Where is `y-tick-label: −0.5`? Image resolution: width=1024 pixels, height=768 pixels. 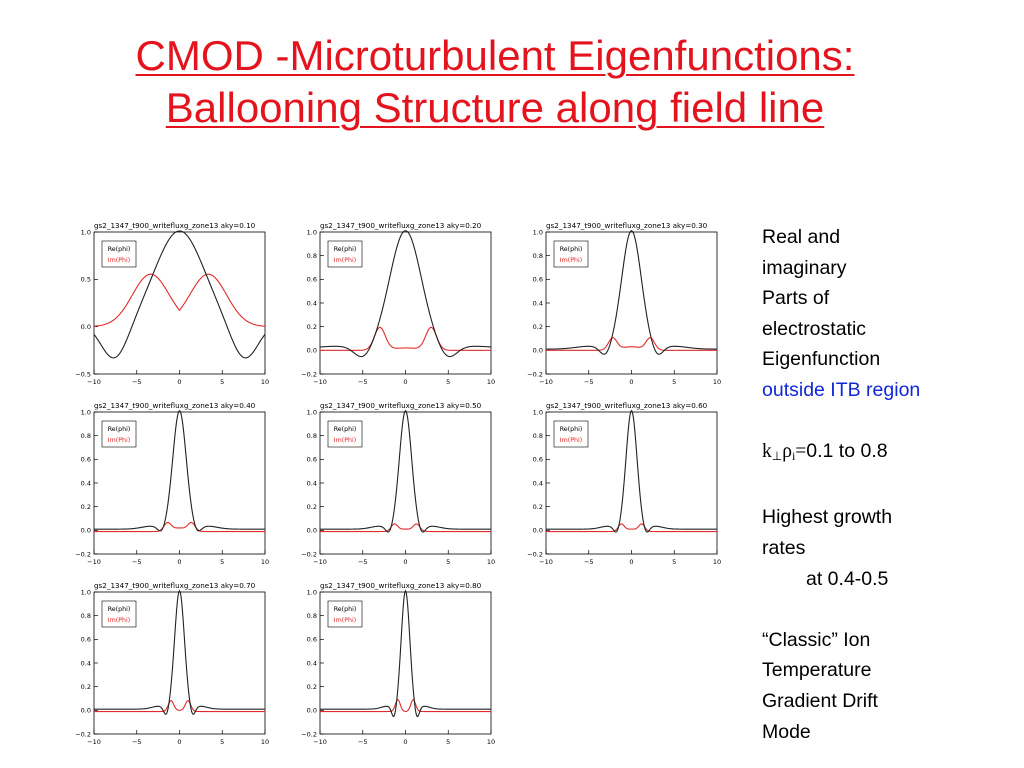 y-tick-label: −0.5 is located at coordinates (83, 374).